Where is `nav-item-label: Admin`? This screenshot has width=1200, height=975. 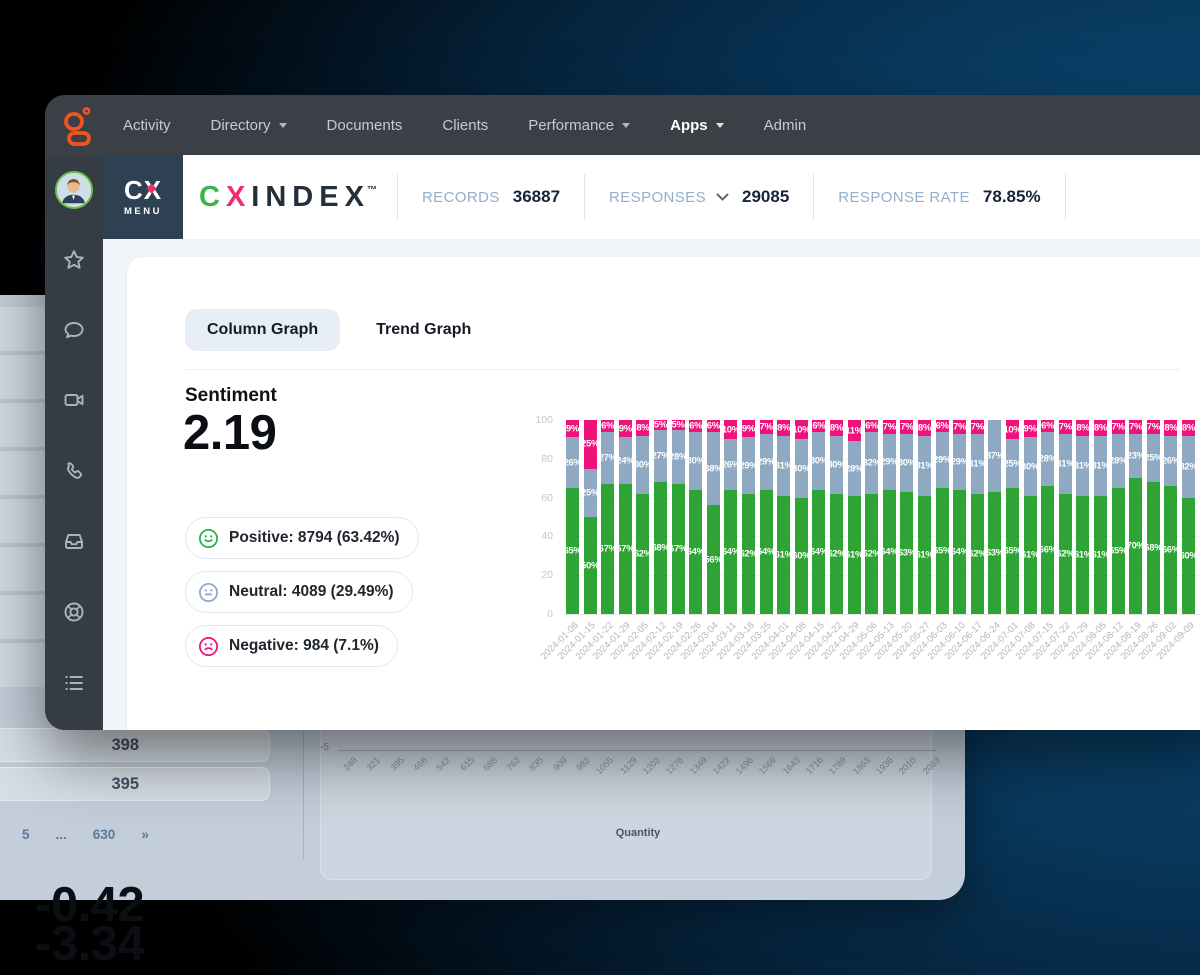 nav-item-label: Admin is located at coordinates (785, 125).